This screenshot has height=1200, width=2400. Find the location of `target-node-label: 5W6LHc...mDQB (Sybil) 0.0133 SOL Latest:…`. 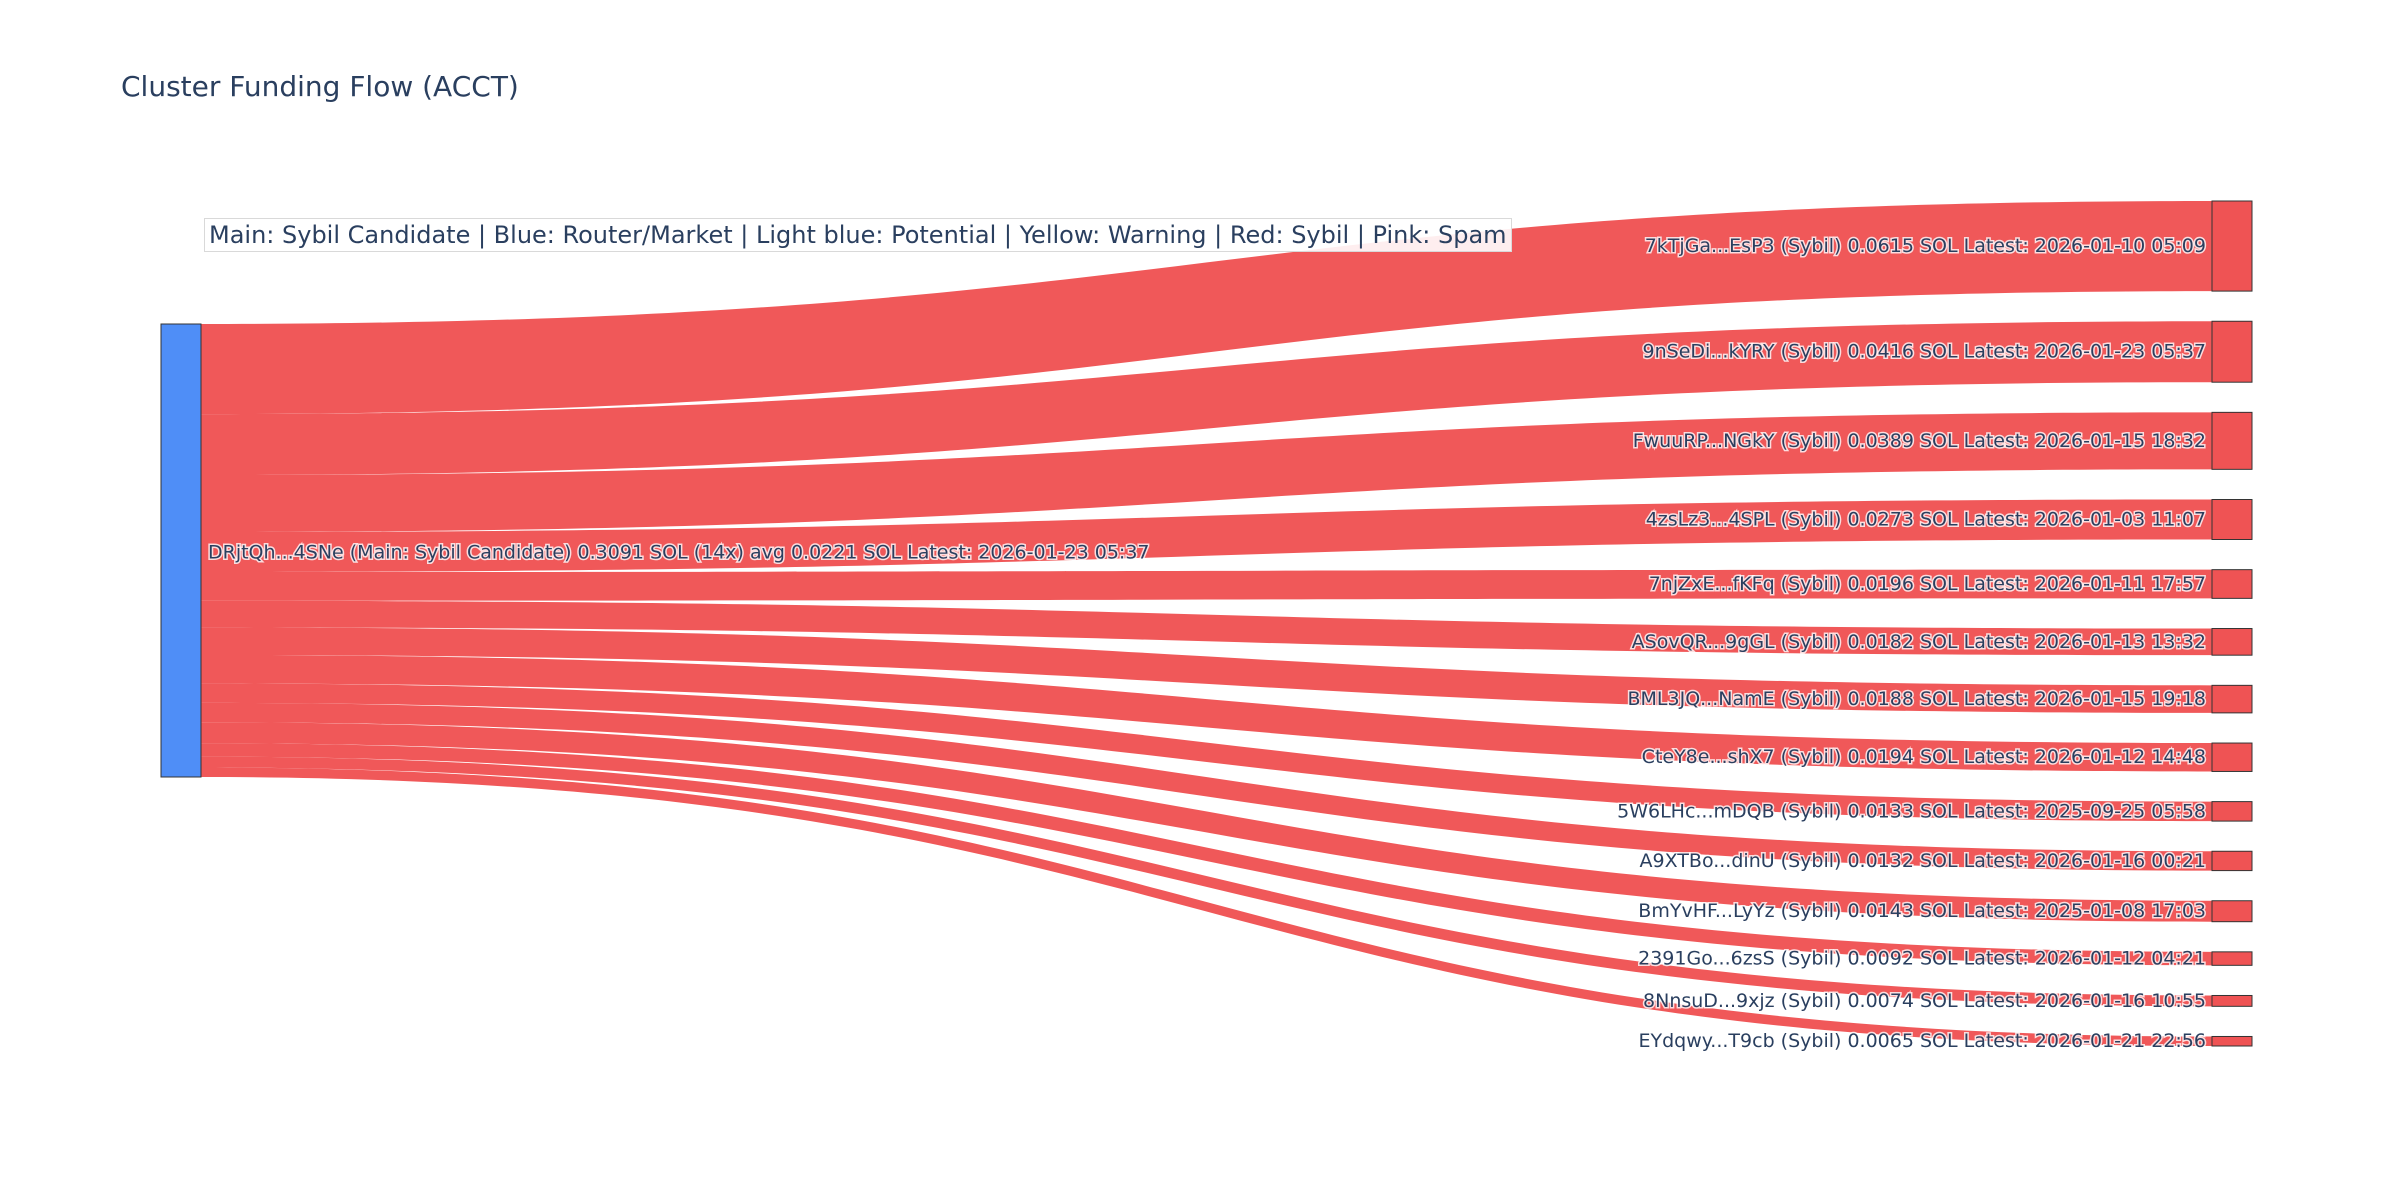

target-node-label: 5W6LHc...mDQB (Sybil) 0.0133 SOL Latest:… is located at coordinates (1911, 811).